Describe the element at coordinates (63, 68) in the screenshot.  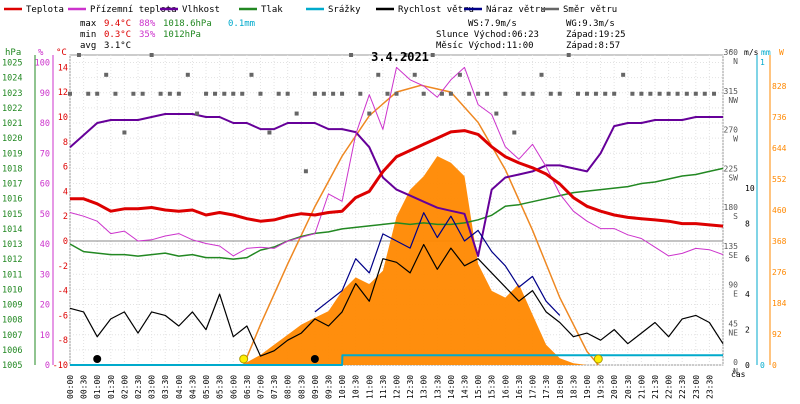
I see `tick-temperature: 14` at that location.